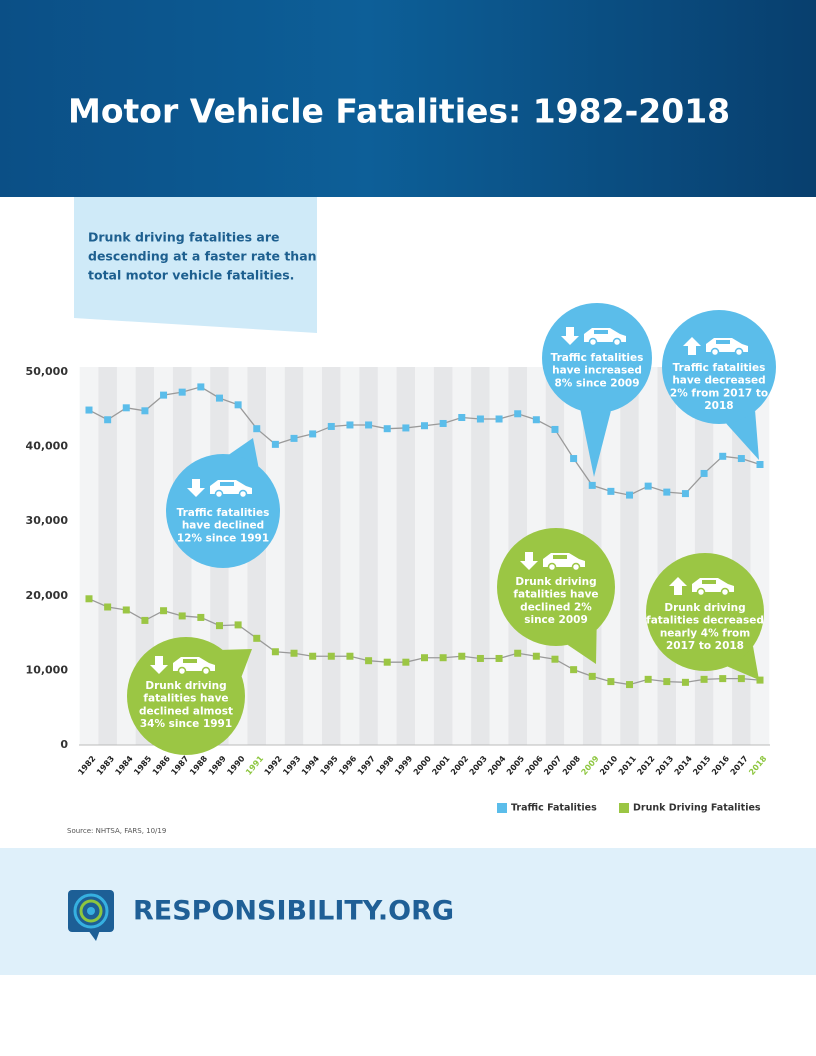 Image resolution: width=816 pixels, height=1056 pixels. Describe the element at coordinates (502, 808) in the screenshot. I see `legend-swatch` at that location.